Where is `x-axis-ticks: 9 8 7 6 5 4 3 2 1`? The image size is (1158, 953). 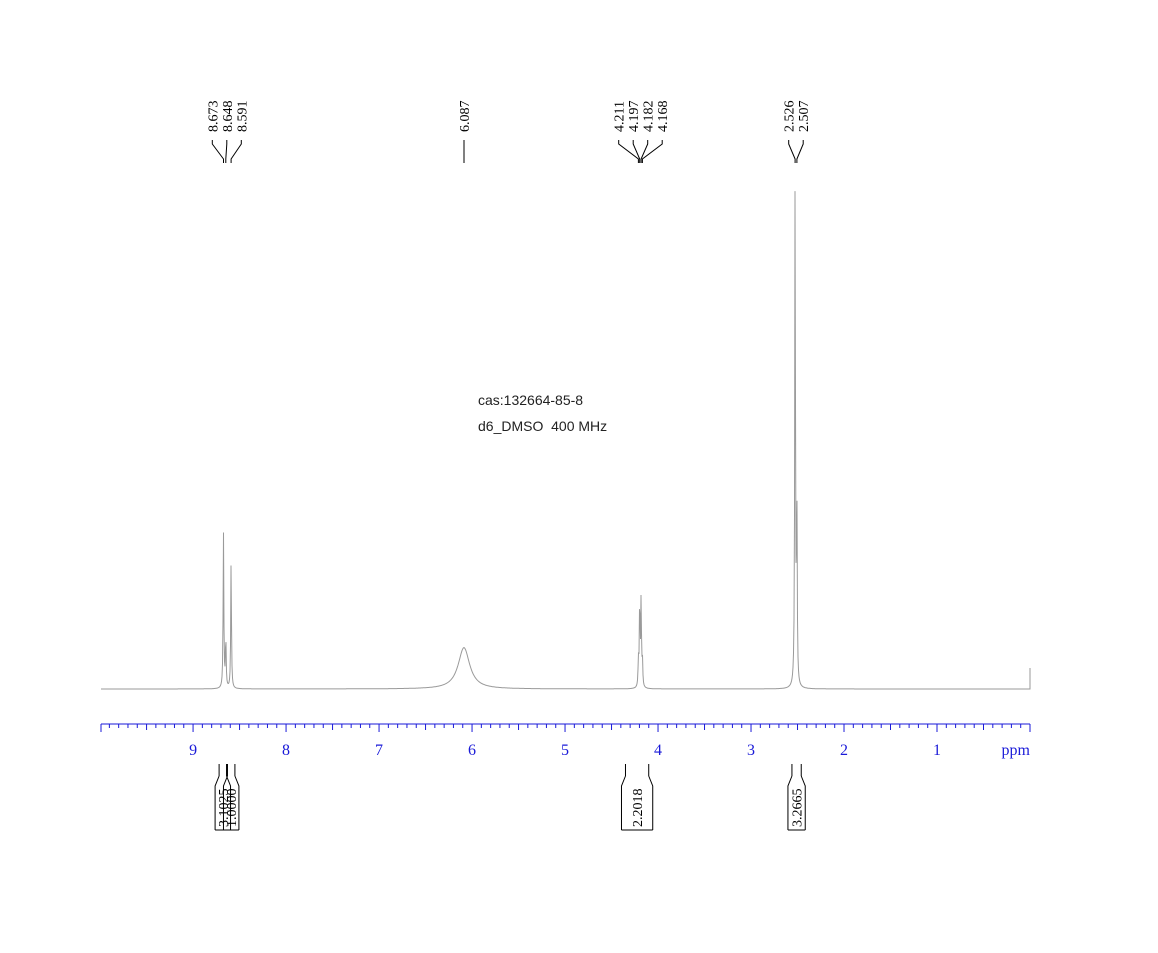 x-axis-ticks: 9 8 7 6 5 4 3 2 1 is located at coordinates (565, 741).